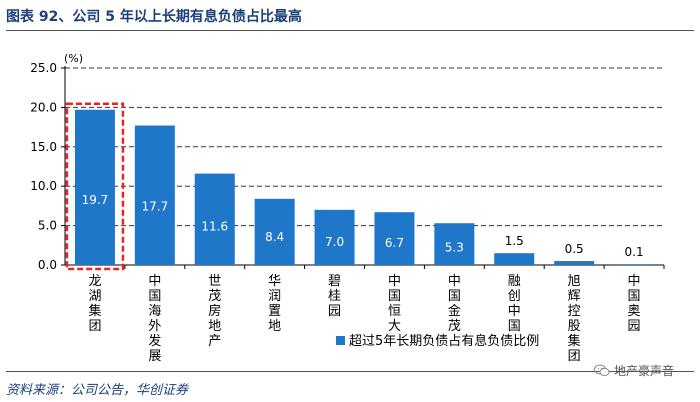  What do you see at coordinates (43, 186) in the screenshot?
I see `y-tick-label: 10.0` at bounding box center [43, 186].